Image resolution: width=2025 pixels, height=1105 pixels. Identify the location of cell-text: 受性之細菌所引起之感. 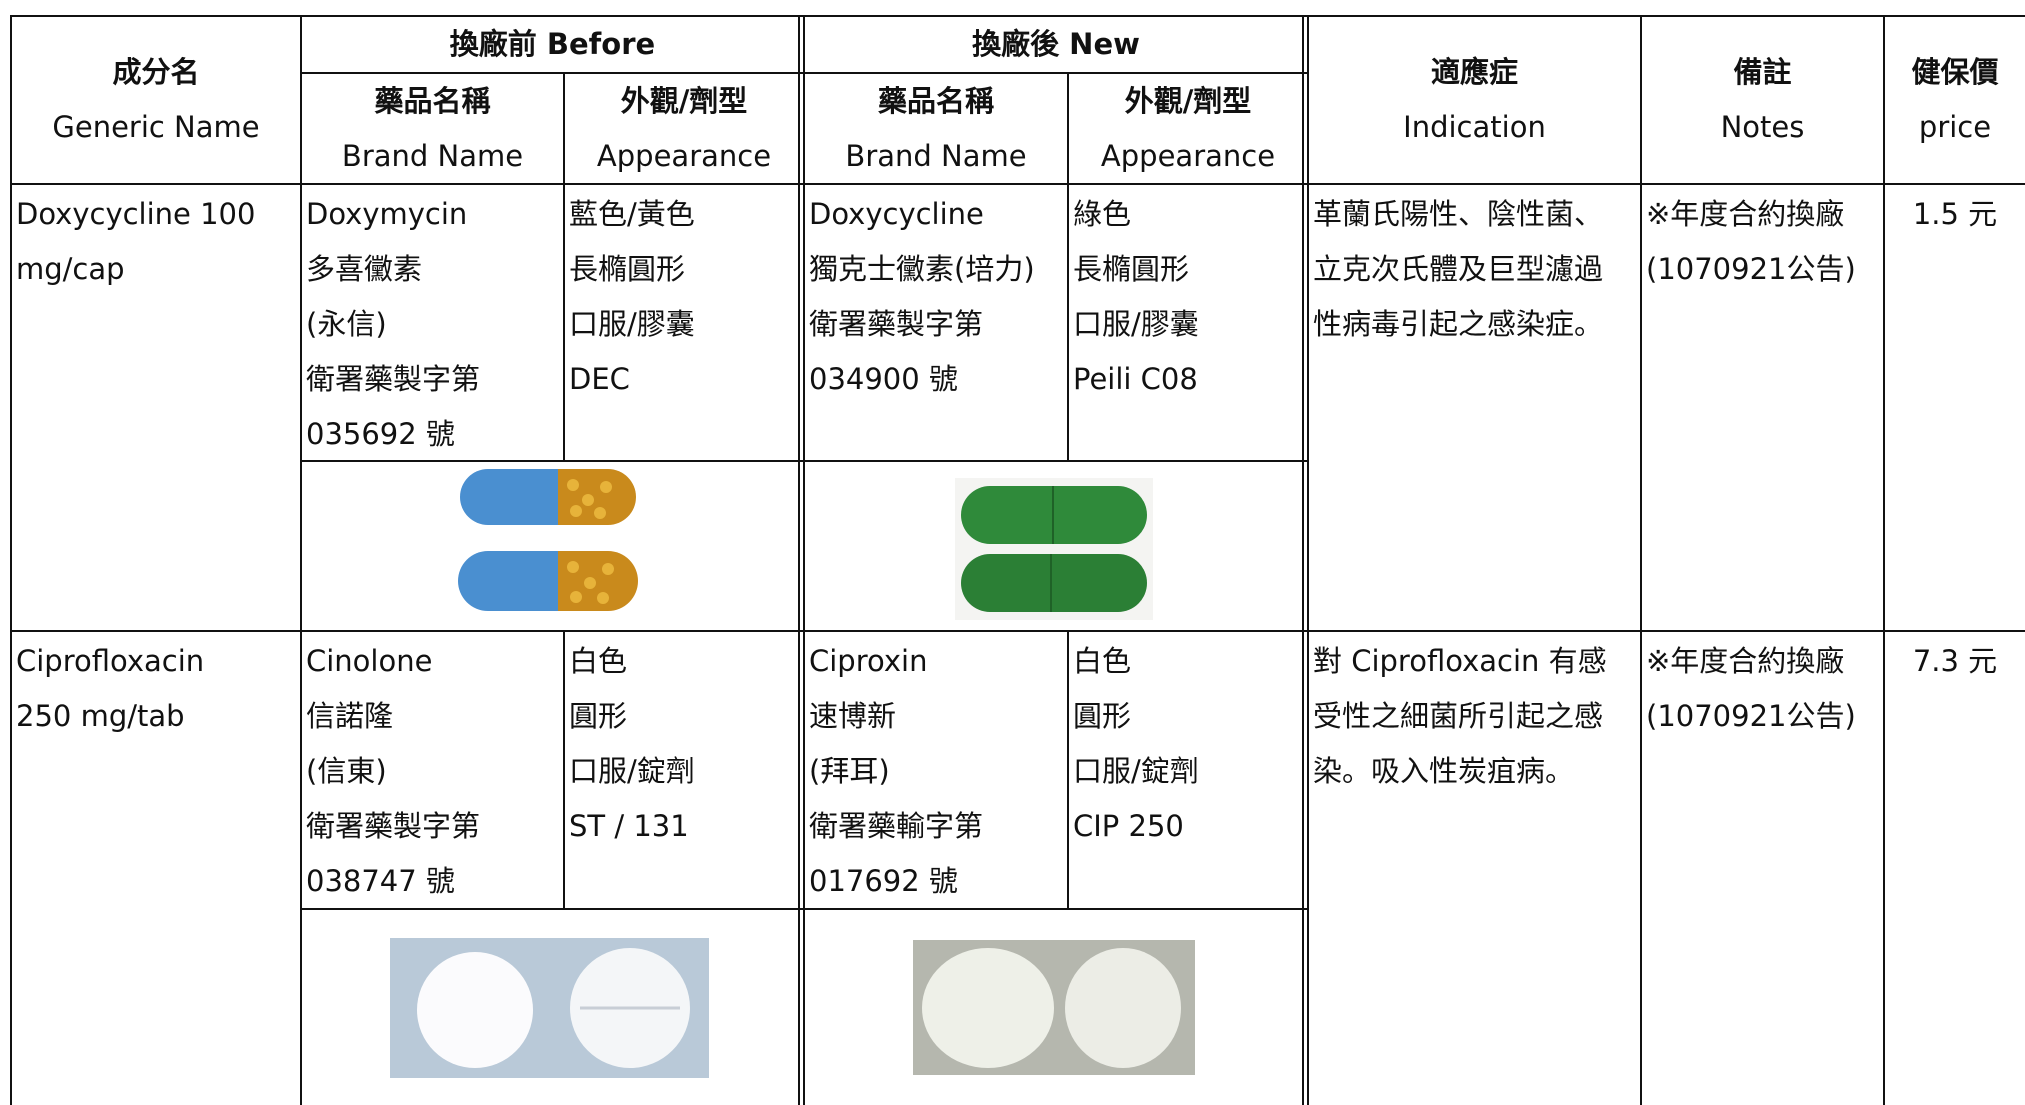
(1458, 716).